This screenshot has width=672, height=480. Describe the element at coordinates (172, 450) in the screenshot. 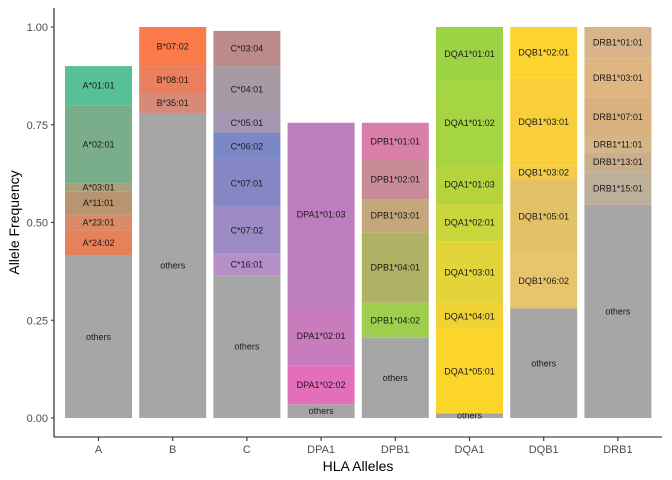

I see `x-tick-label: B` at that location.